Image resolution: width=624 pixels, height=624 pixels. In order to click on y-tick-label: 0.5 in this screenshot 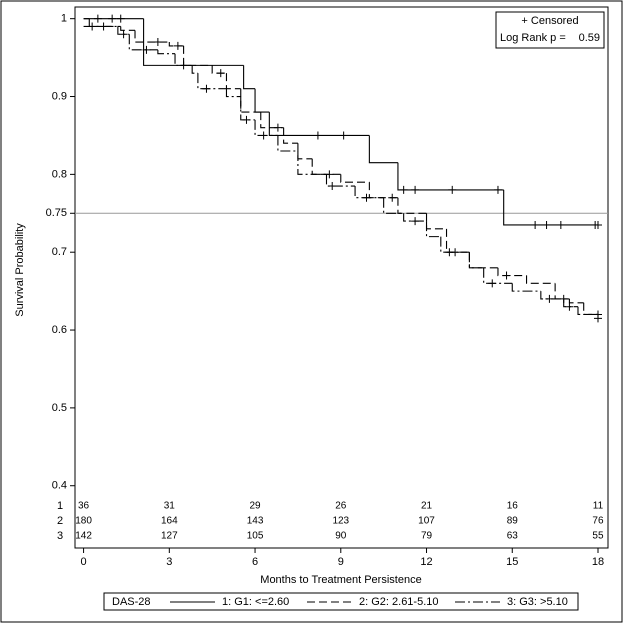, I will do `click(59, 408)`.